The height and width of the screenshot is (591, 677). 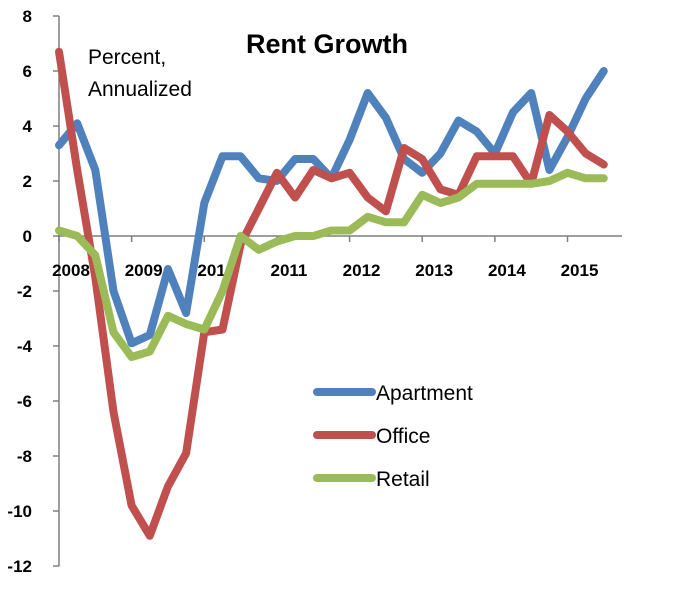 What do you see at coordinates (33, 291) in the screenshot?
I see `y-axis: 8 6 4 2 0 -2 -4 -6 -8 -10 -12` at bounding box center [33, 291].